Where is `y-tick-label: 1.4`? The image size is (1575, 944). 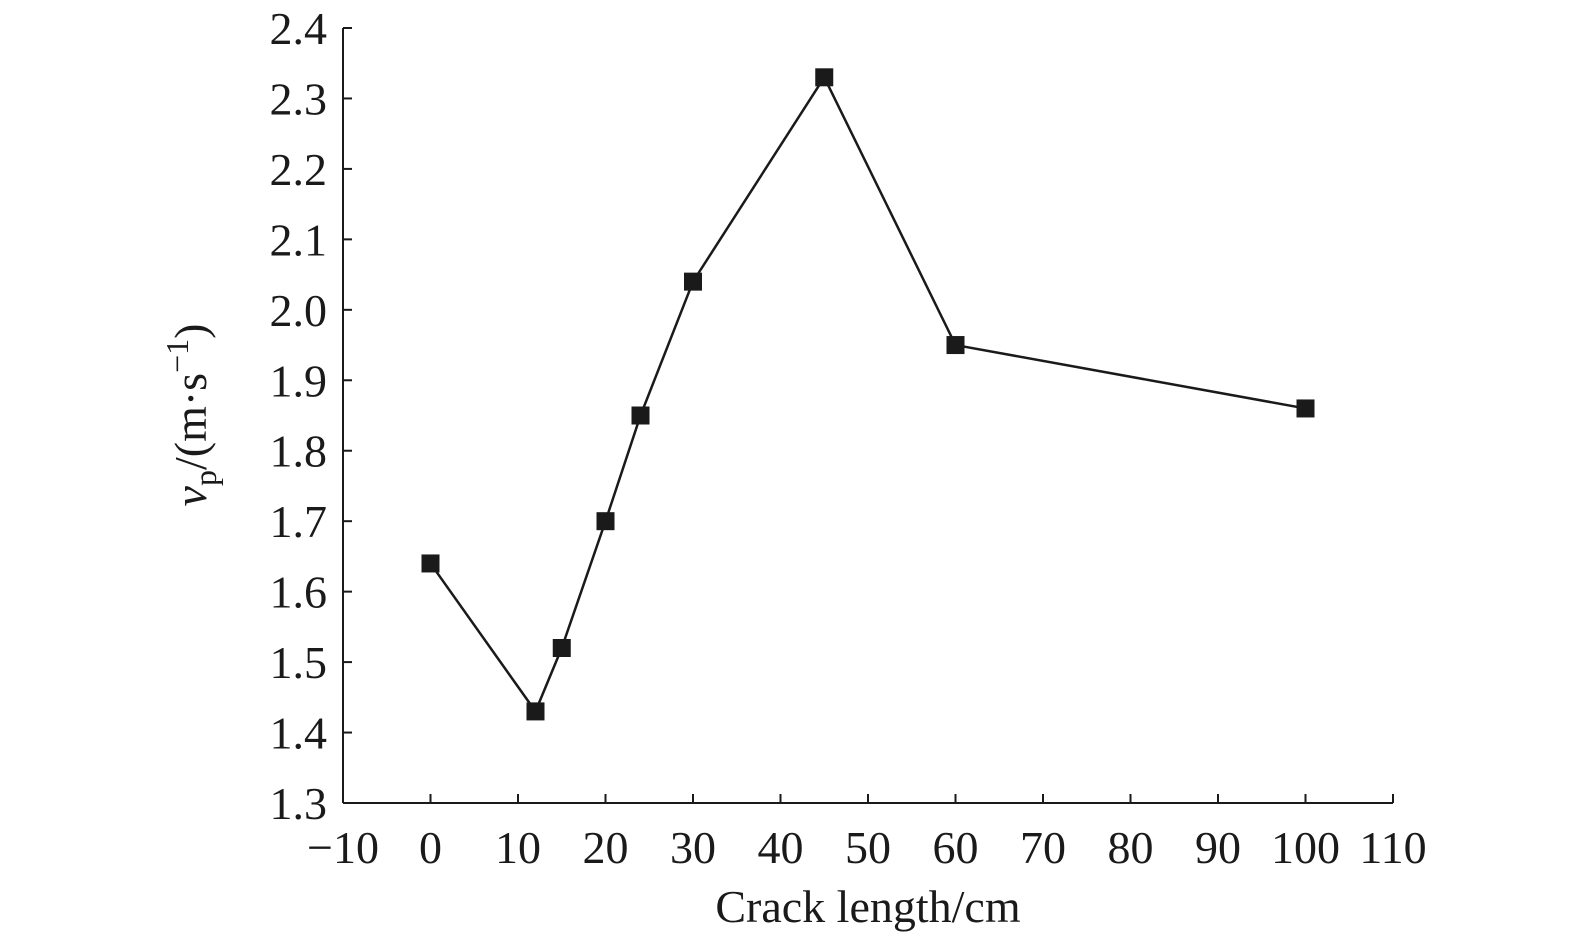 y-tick-label: 1.4 is located at coordinates (299, 733).